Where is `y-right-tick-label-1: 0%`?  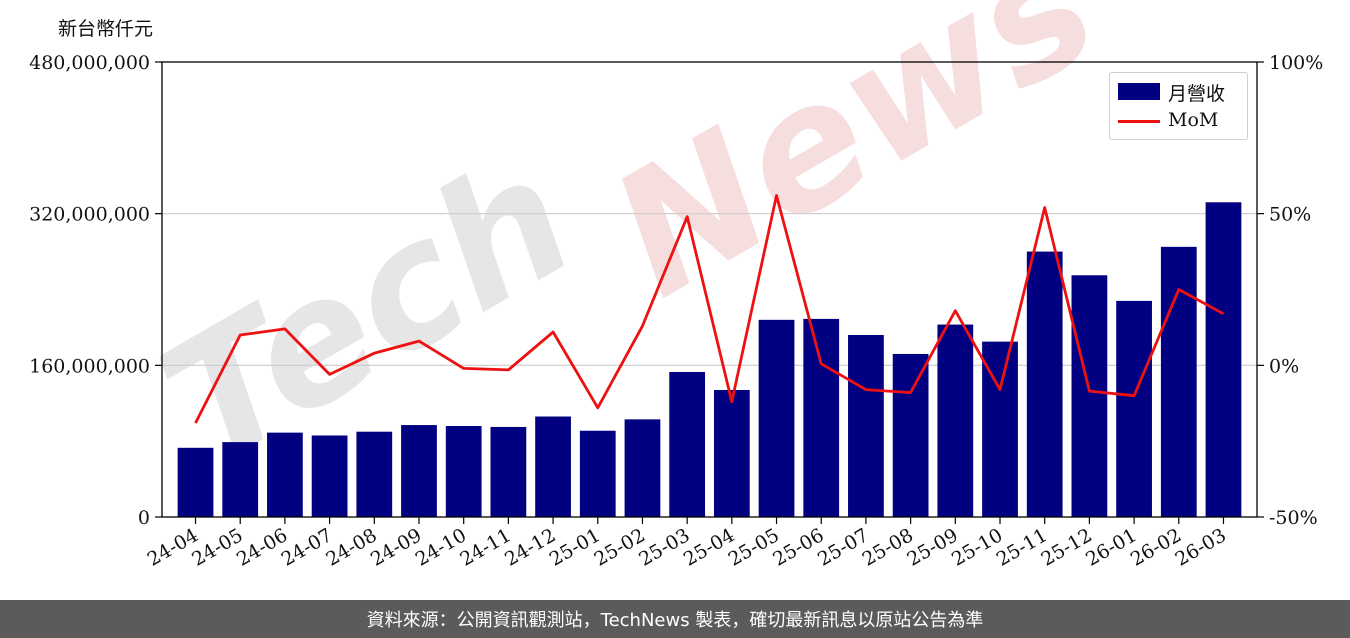
y-right-tick-label-1: 0% is located at coordinates (1284, 366).